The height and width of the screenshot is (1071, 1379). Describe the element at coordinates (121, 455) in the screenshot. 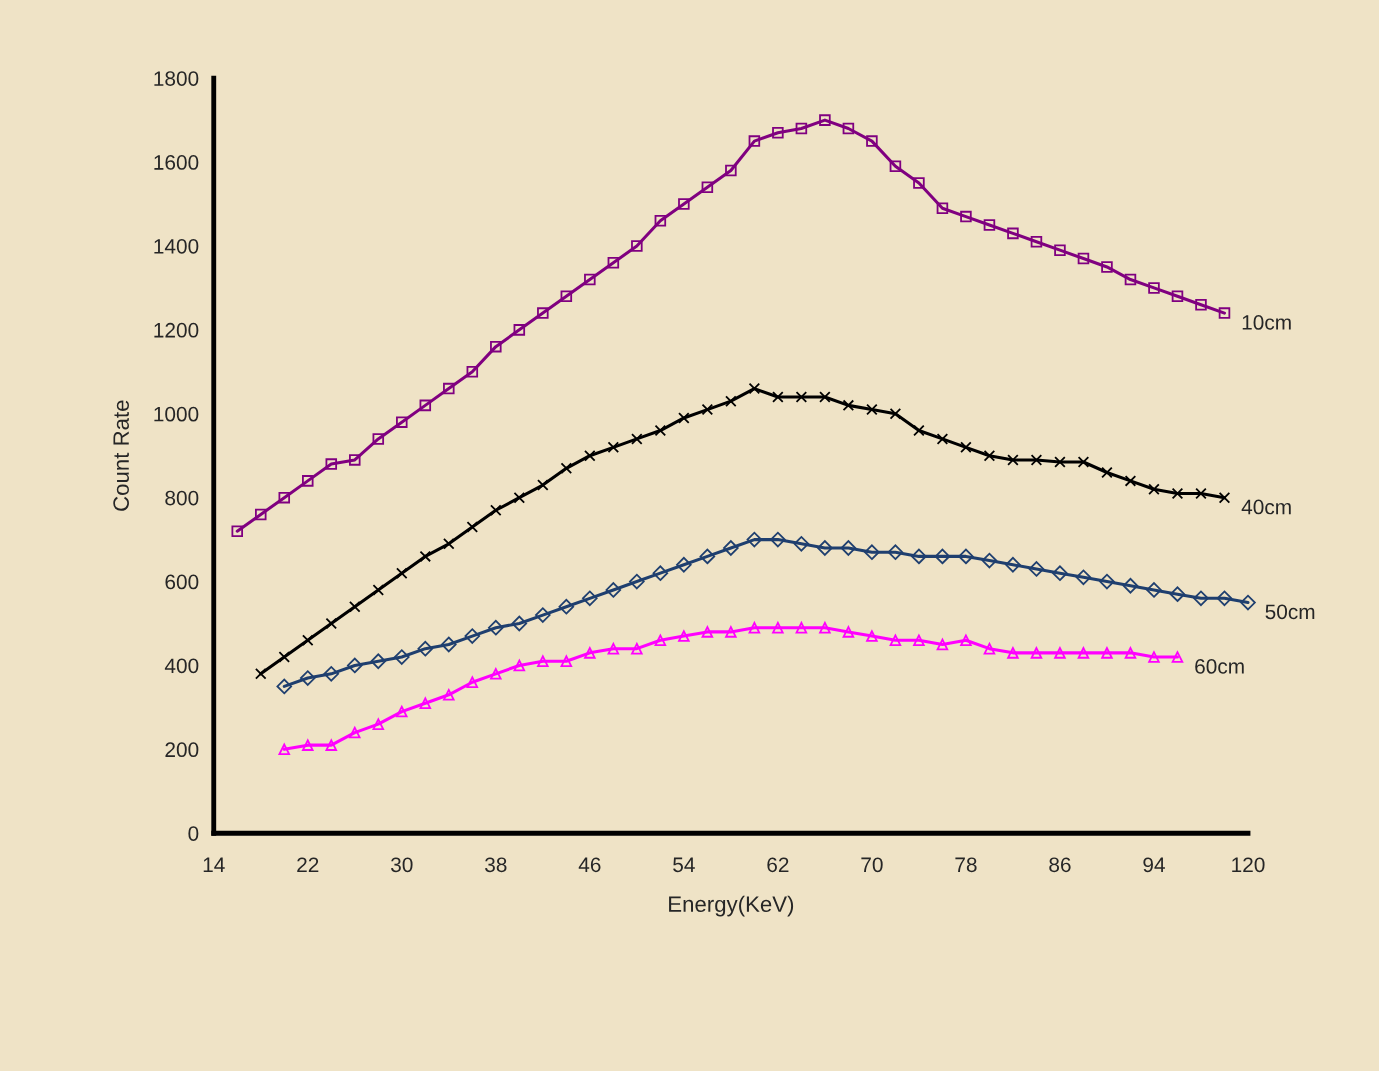

I see `y-axis-title: Count Rate` at that location.